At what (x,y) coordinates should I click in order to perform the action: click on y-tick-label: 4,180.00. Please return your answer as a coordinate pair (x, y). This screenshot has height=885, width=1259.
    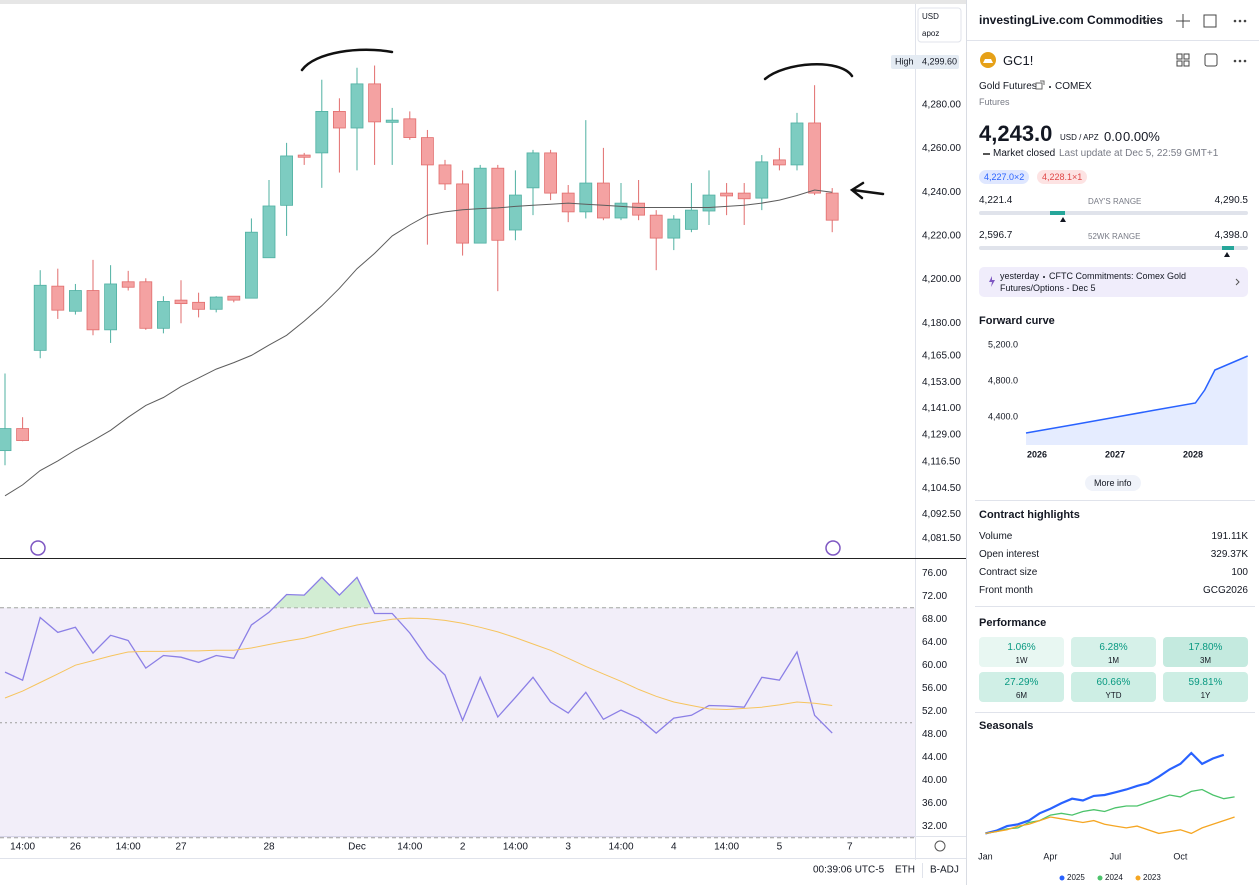
    Looking at the image, I should click on (941, 323).